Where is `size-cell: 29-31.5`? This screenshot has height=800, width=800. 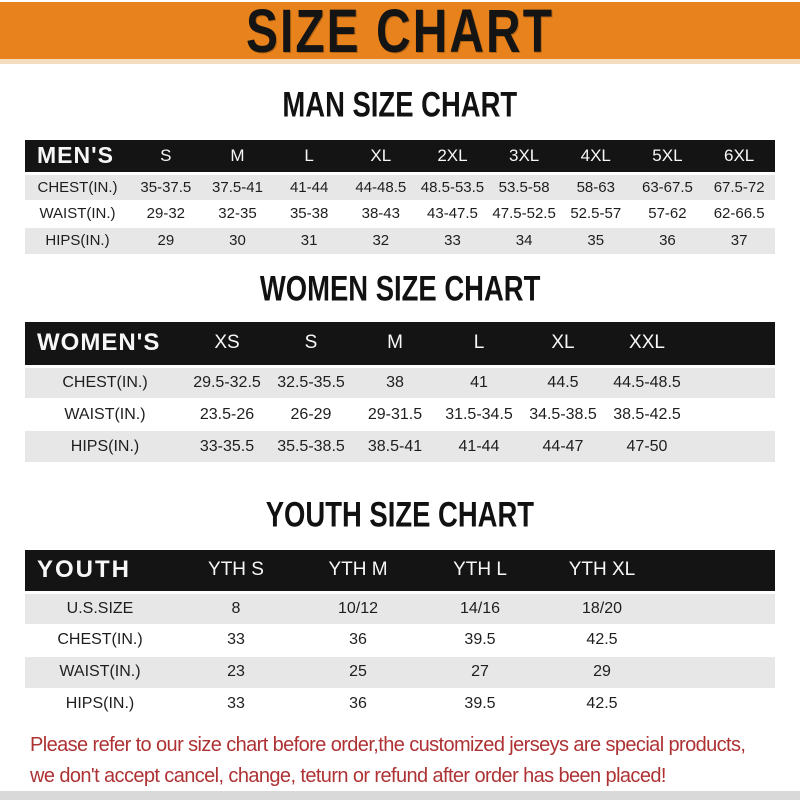
size-cell: 29-31.5 is located at coordinates (395, 414).